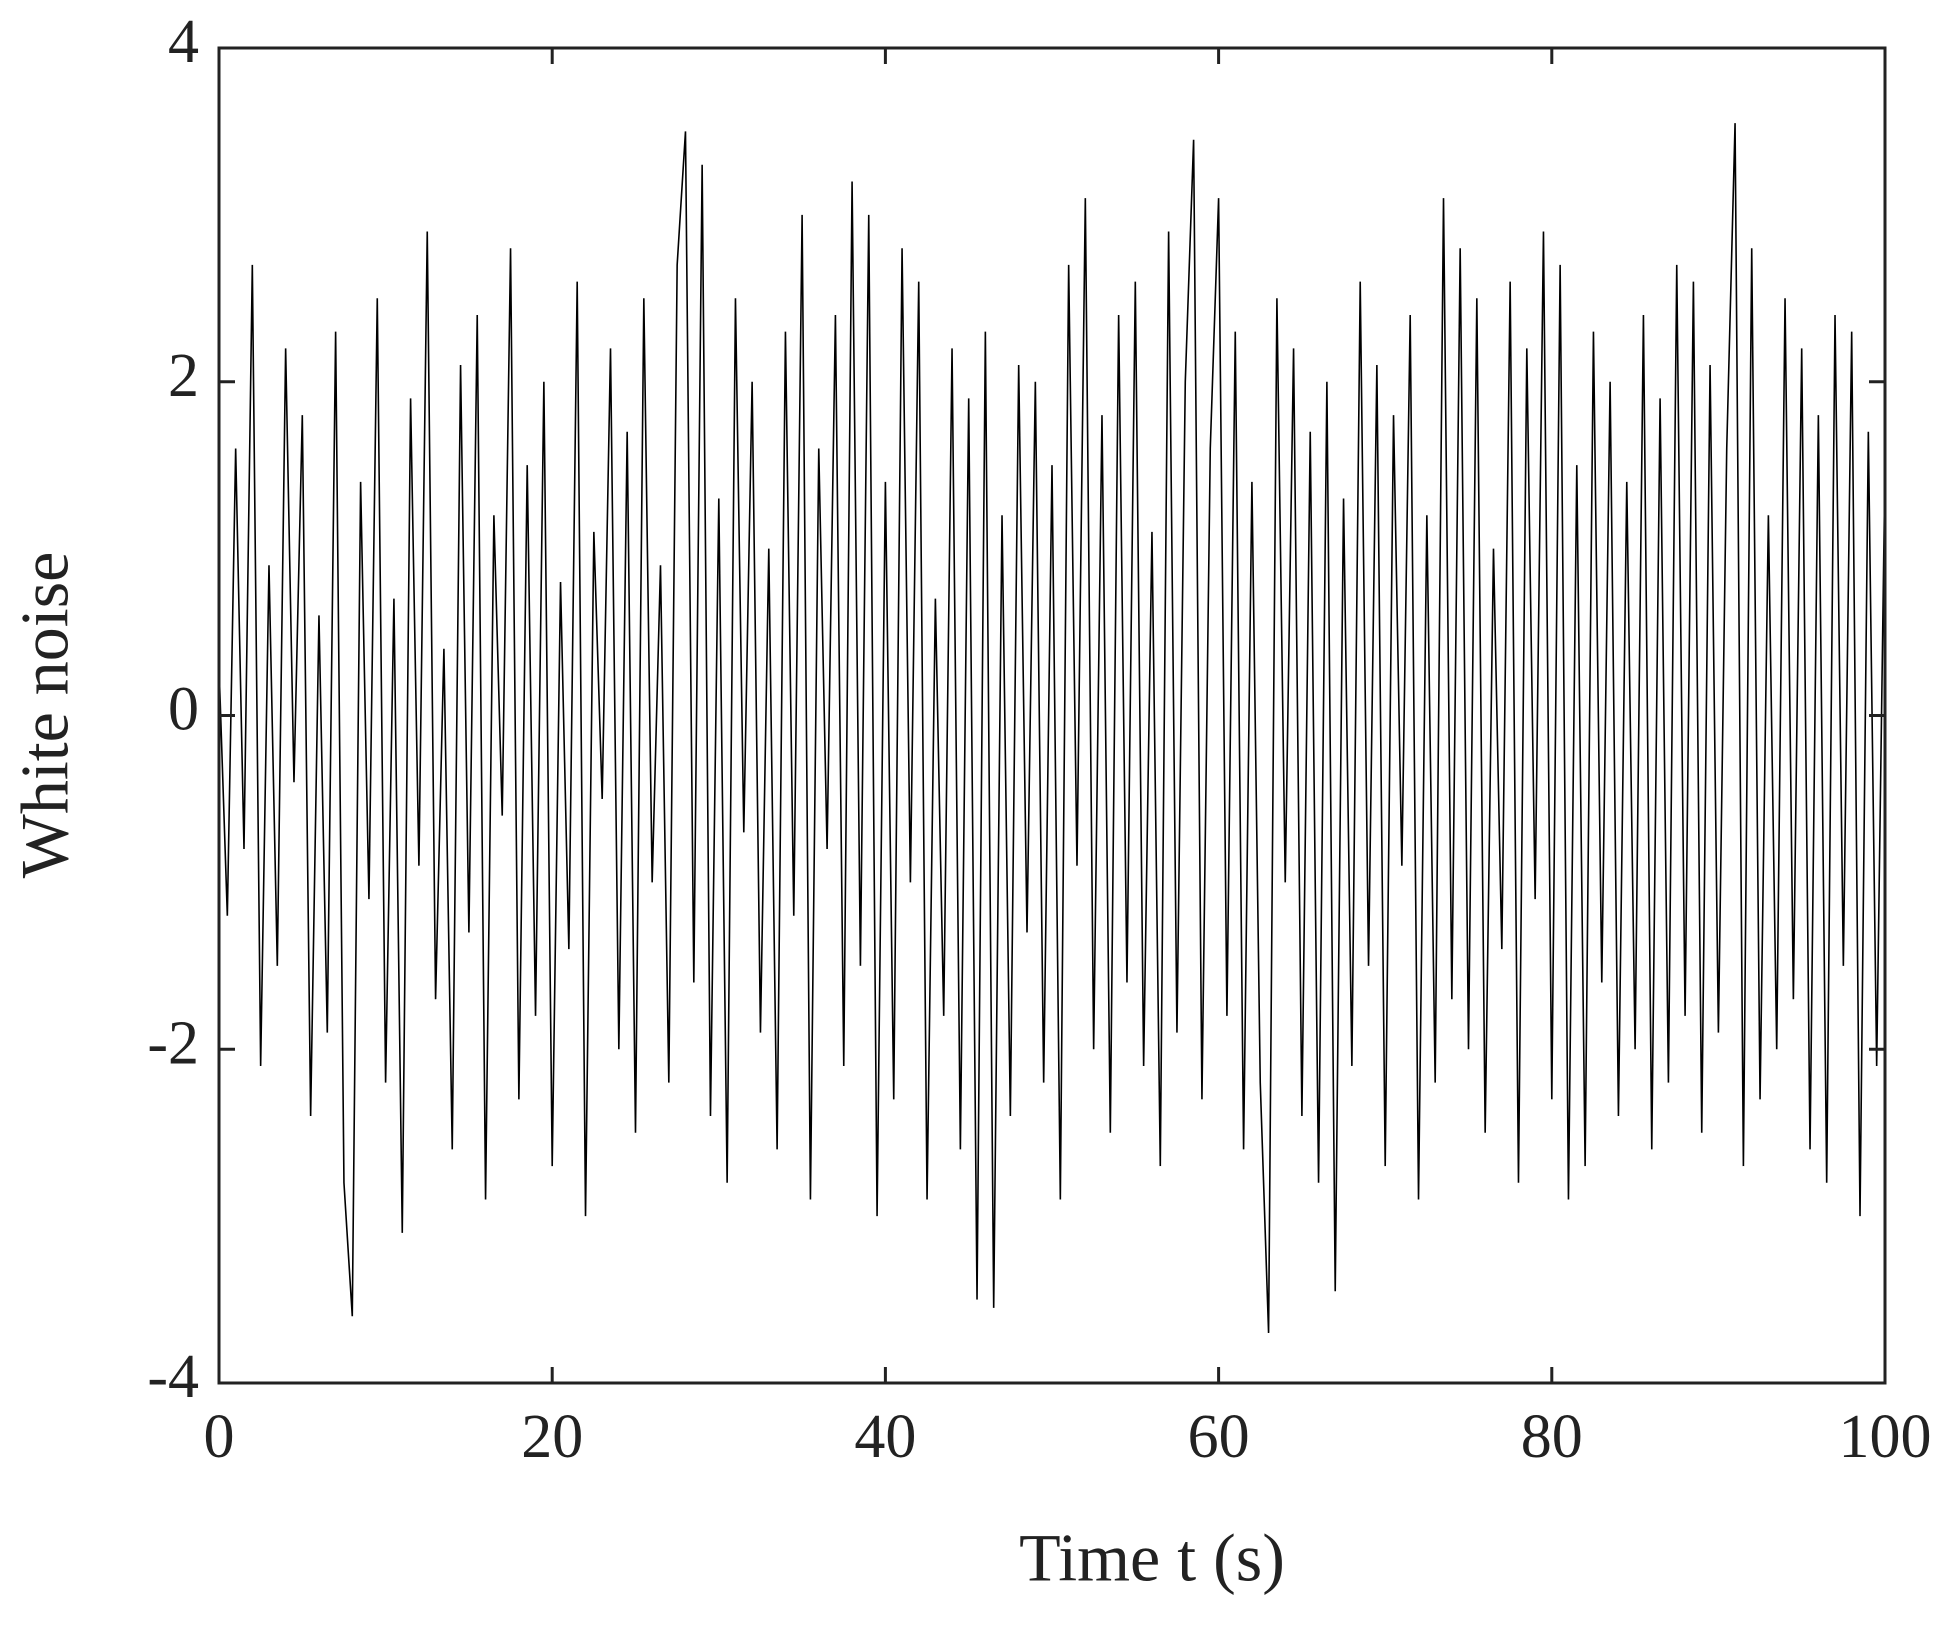 This screenshot has height=1628, width=1956. Describe the element at coordinates (183, 710) in the screenshot. I see `y-tick-label: 0` at that location.